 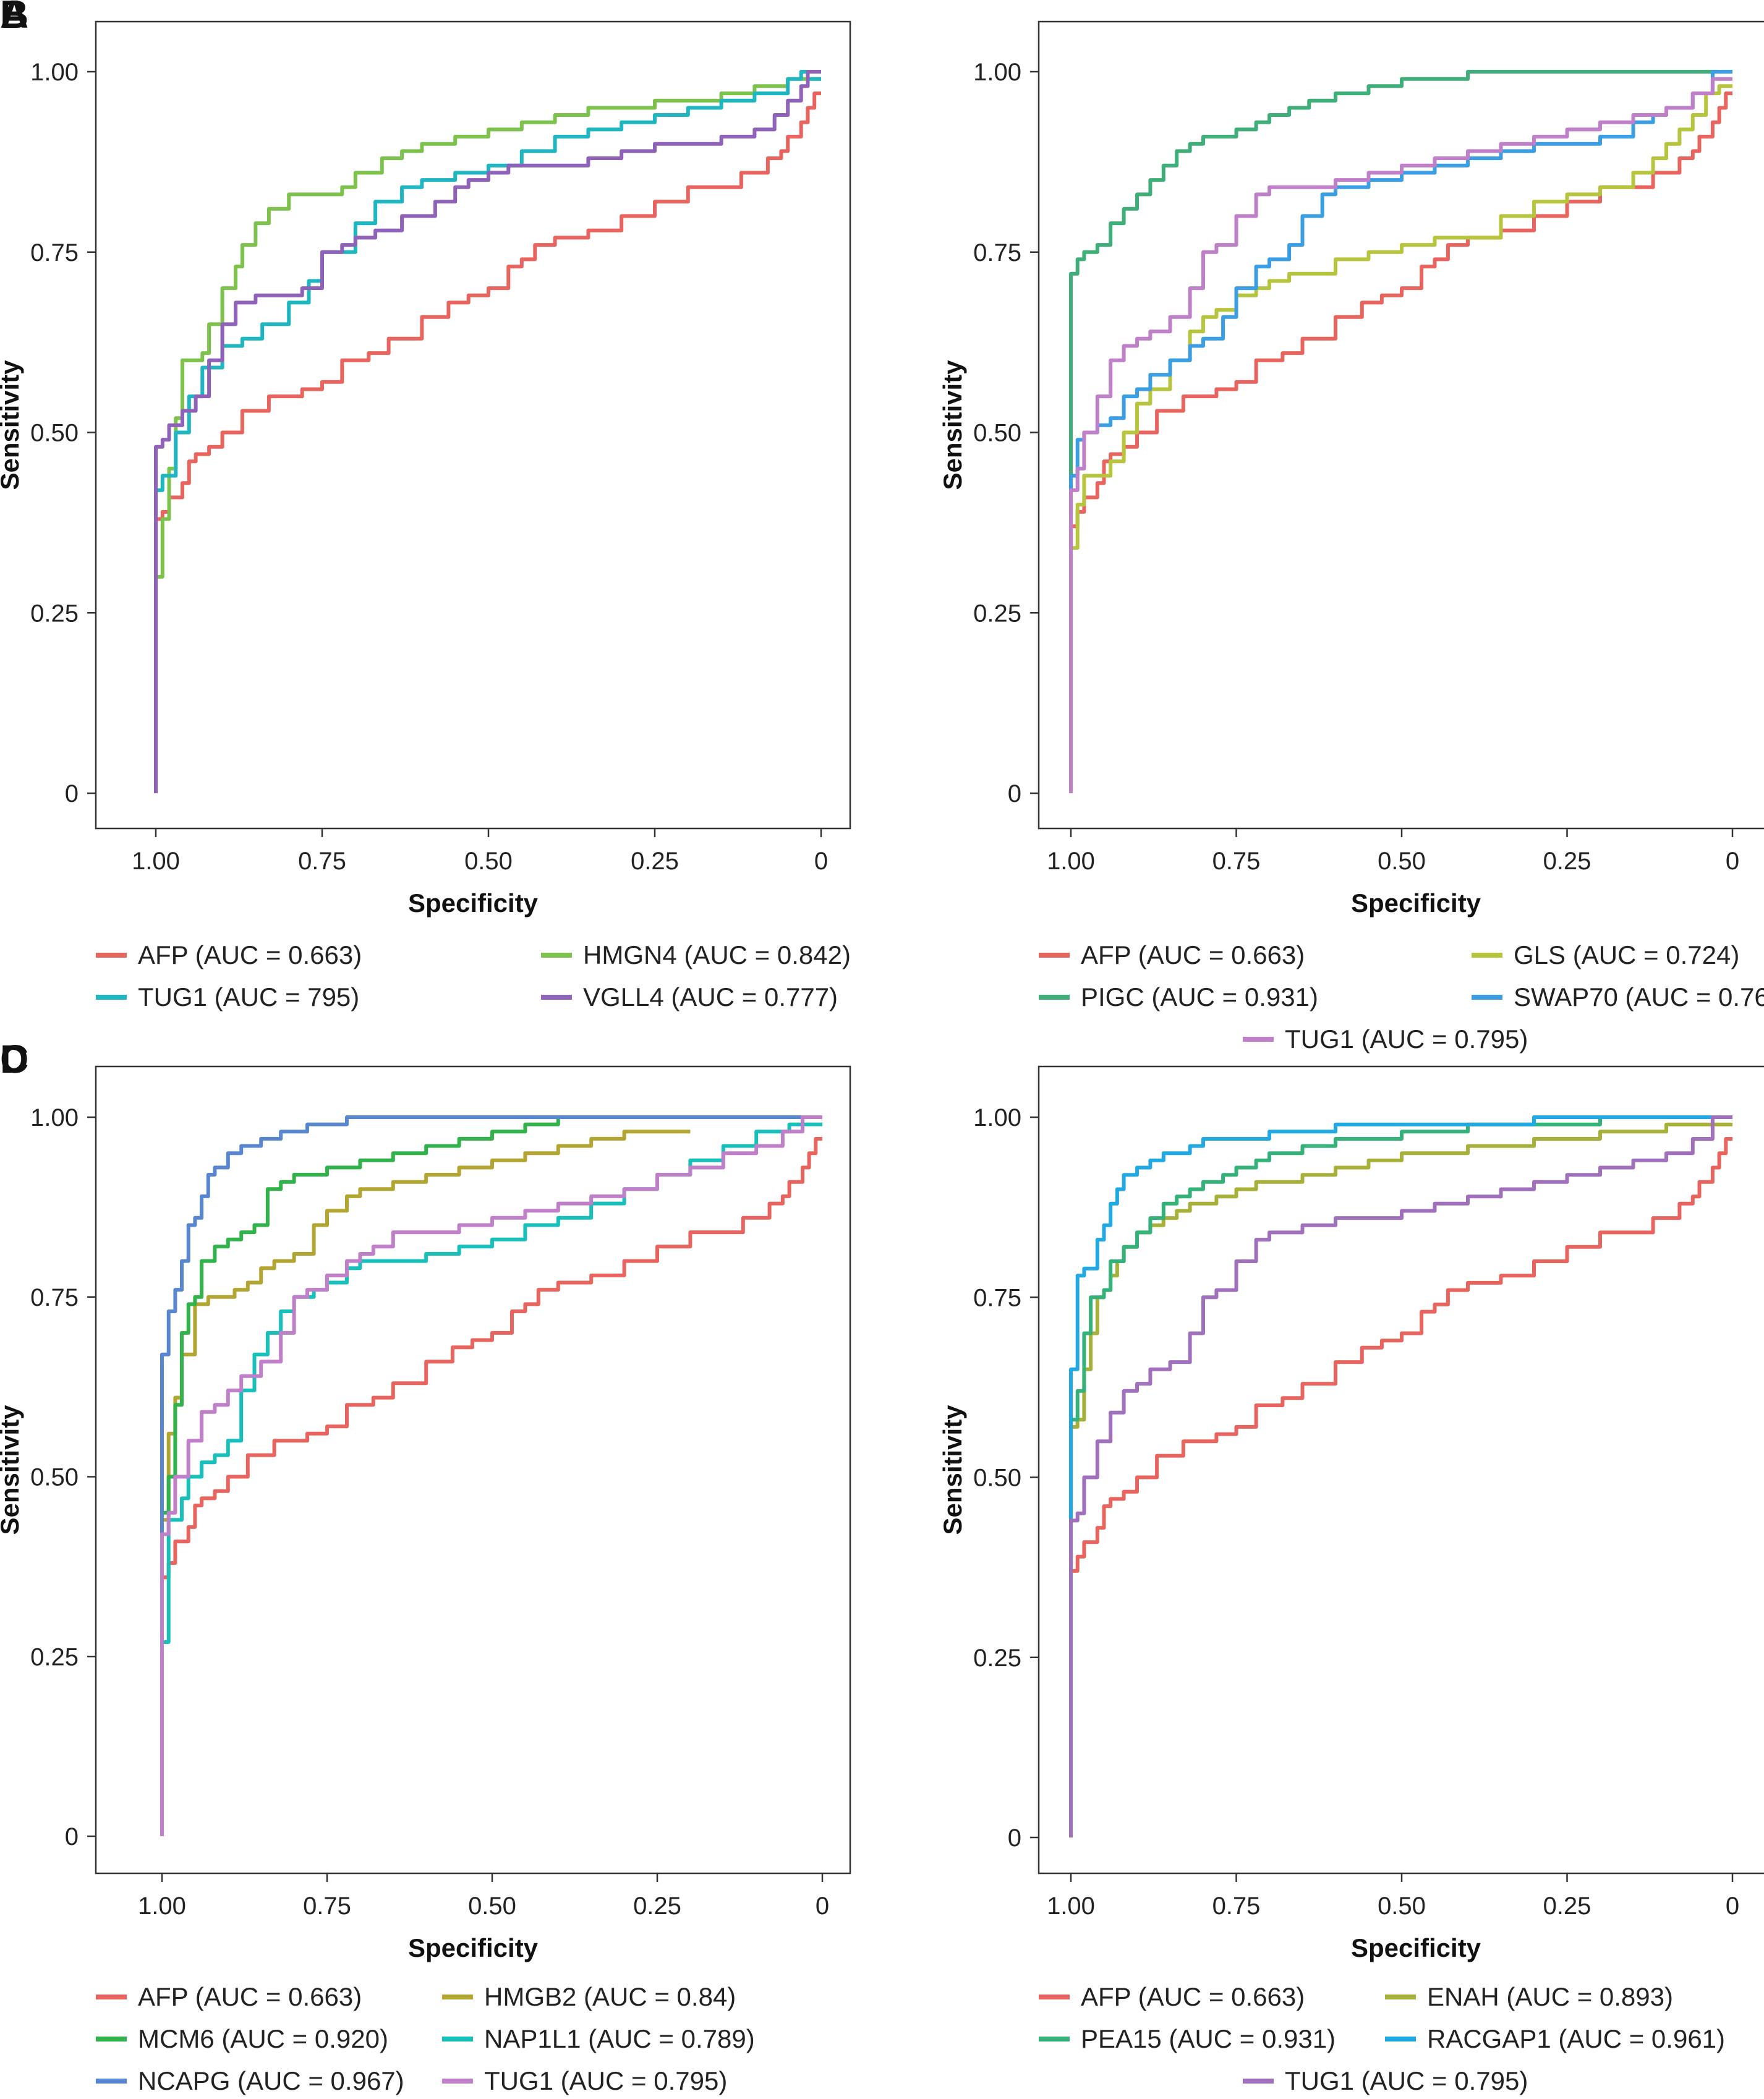 I want to click on panel-letter: B, so click(x=14, y=18).